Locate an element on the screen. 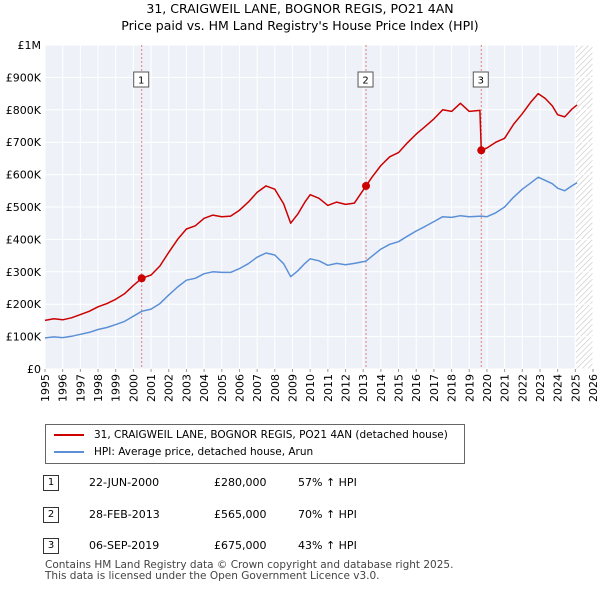 This screenshot has height=590, width=600. sale-date: 06-SEP-2019 is located at coordinates (124, 545).